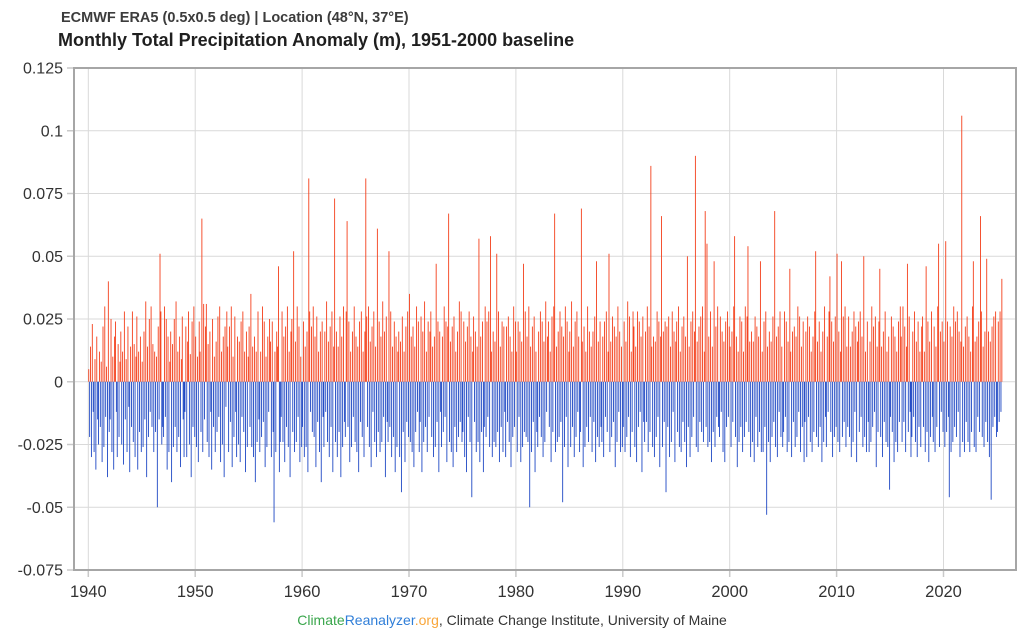 This screenshot has height=640, width=1024. Describe the element at coordinates (321, 620) in the screenshot. I see `footer-link-climate: Climate` at that location.